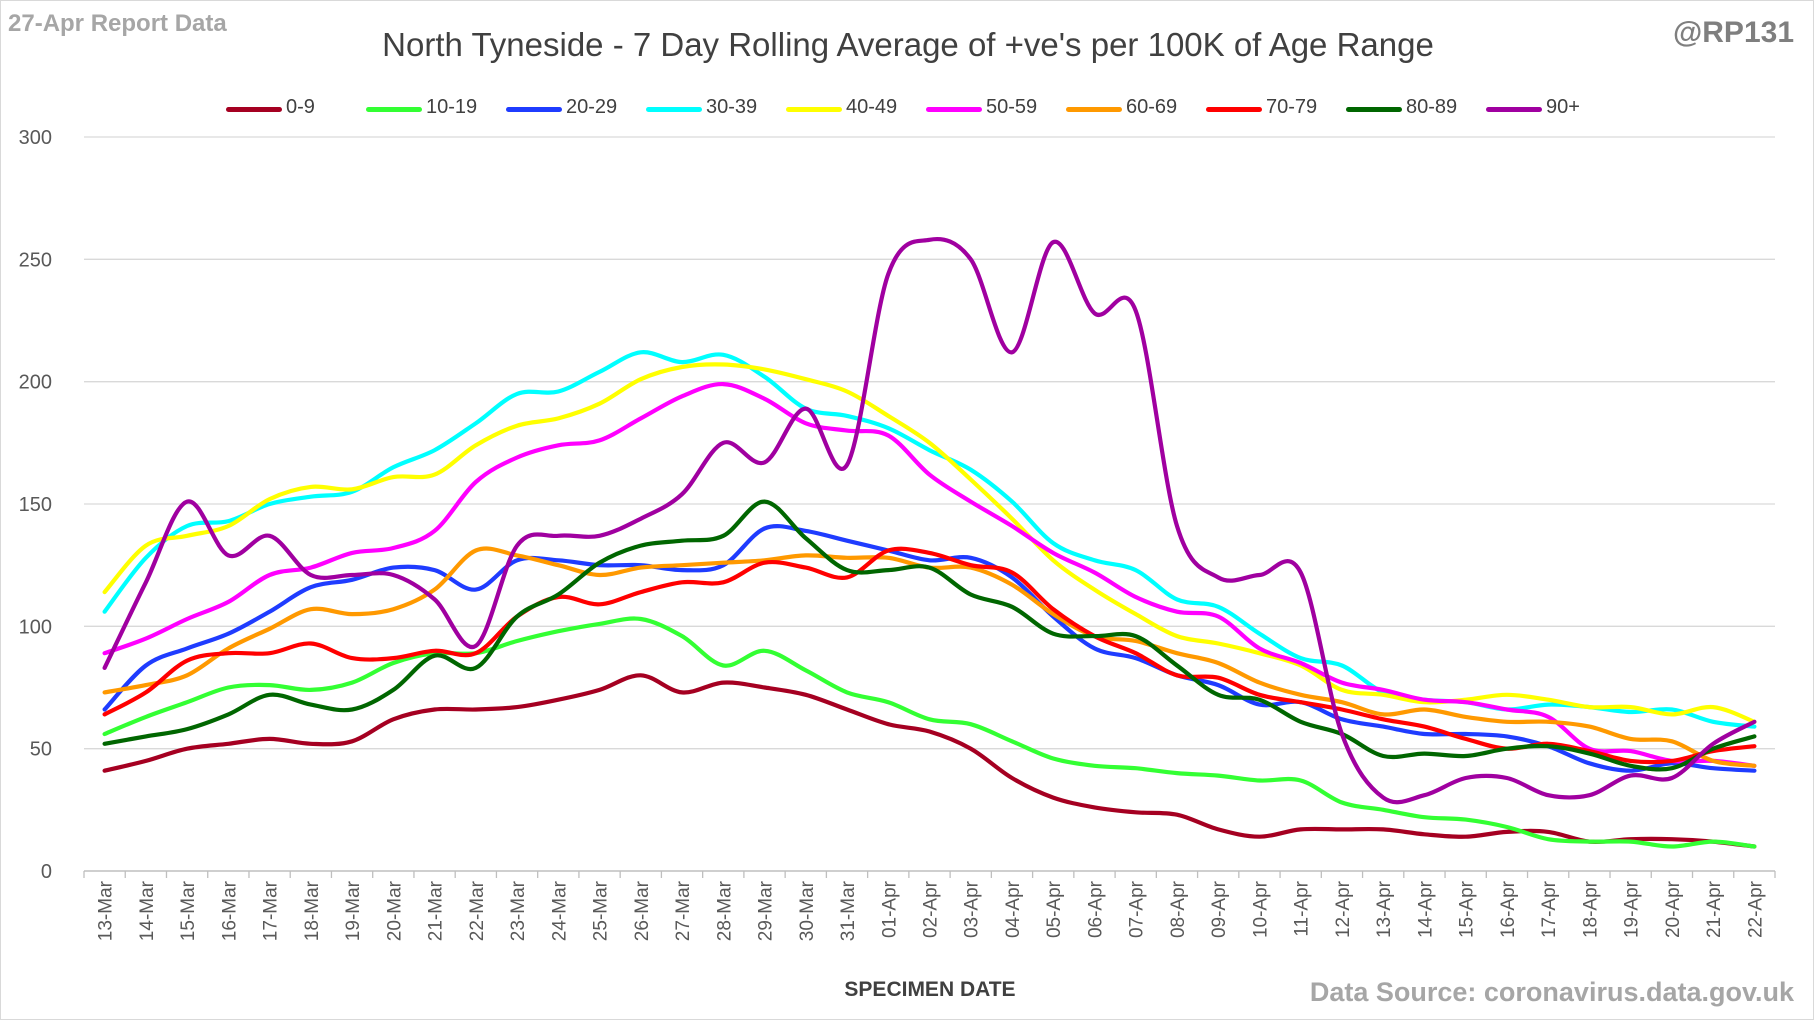 The width and height of the screenshot is (1816, 1022). What do you see at coordinates (1755, 909) in the screenshot?
I see `x-tick-label: 22-Apr` at bounding box center [1755, 909].